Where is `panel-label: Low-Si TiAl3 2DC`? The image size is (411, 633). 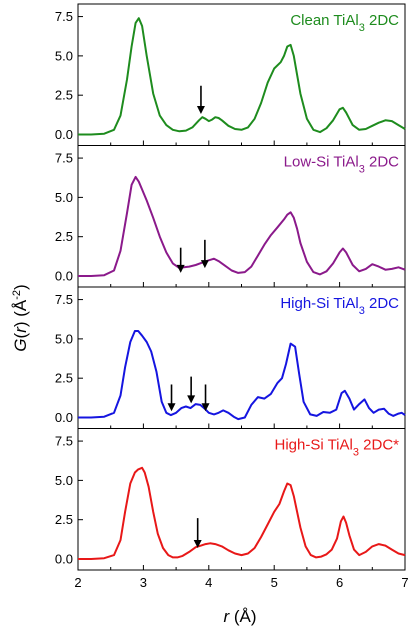
panel-label: Low-Si TiAl3 2DC is located at coordinates (341, 165).